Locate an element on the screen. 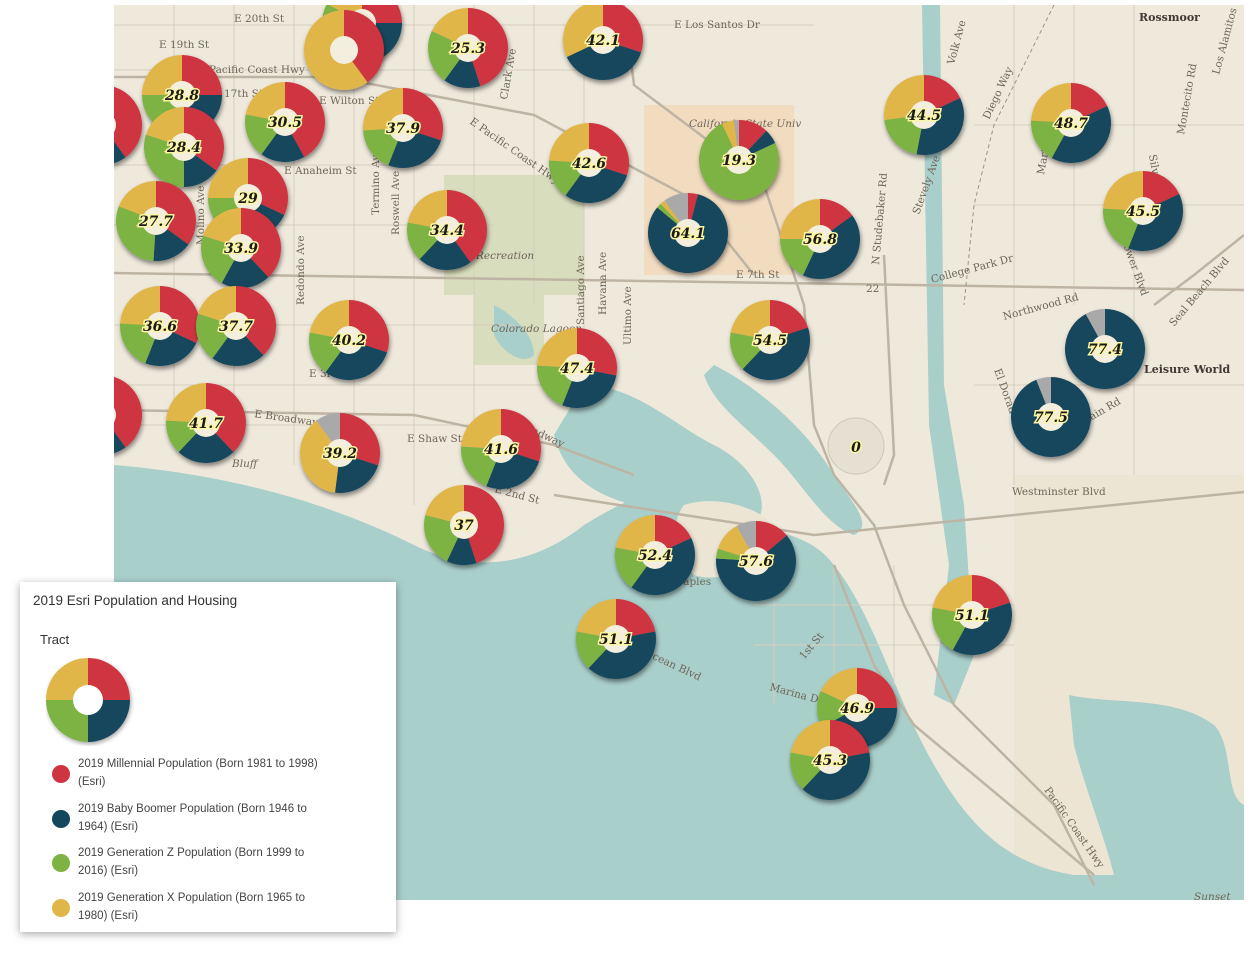 Image resolution: width=1254 pixels, height=956 pixels. street-label: Westminster Blvd is located at coordinates (1059, 492).